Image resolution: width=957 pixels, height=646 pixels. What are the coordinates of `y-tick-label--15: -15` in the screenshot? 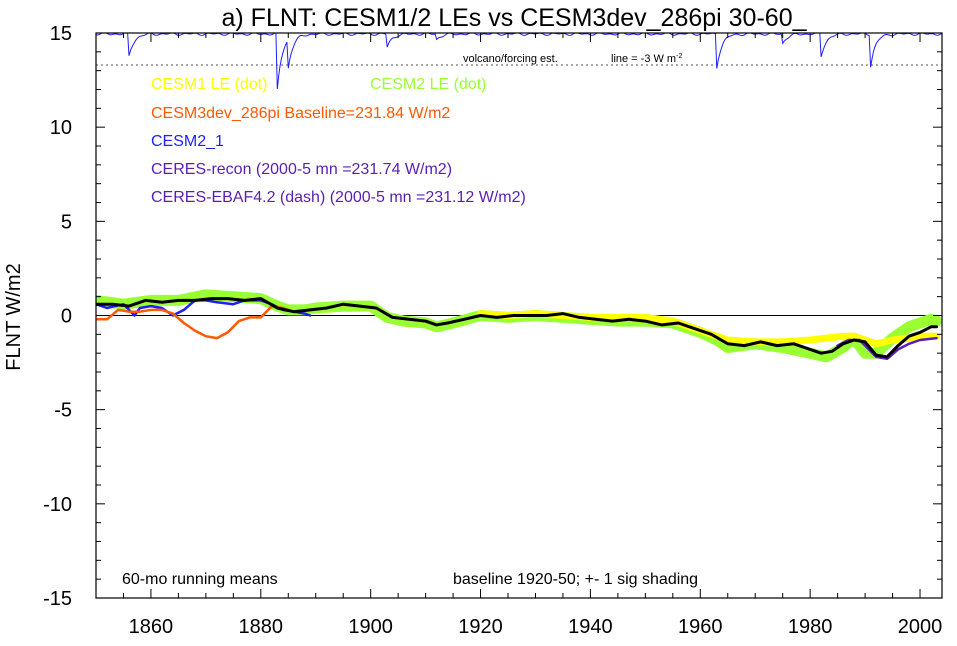 It's located at (57, 599).